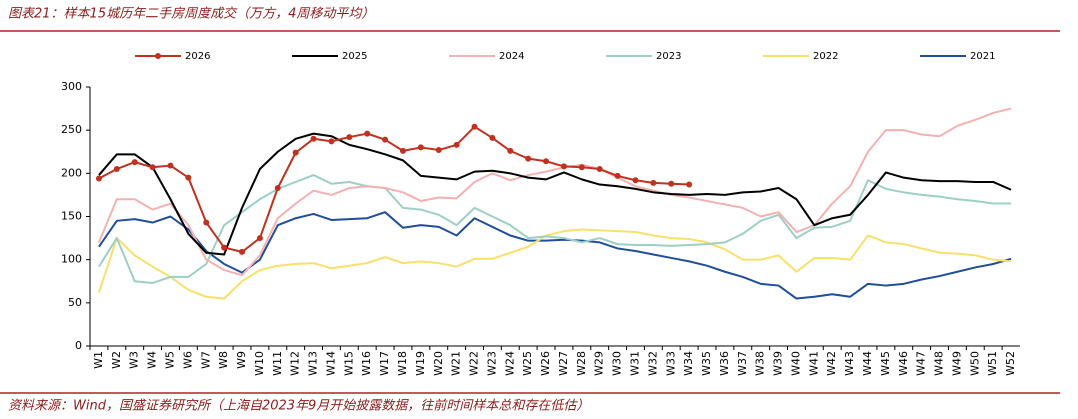  Describe the element at coordinates (670, 363) in the screenshot. I see `x-tick-label: W33` at that location.